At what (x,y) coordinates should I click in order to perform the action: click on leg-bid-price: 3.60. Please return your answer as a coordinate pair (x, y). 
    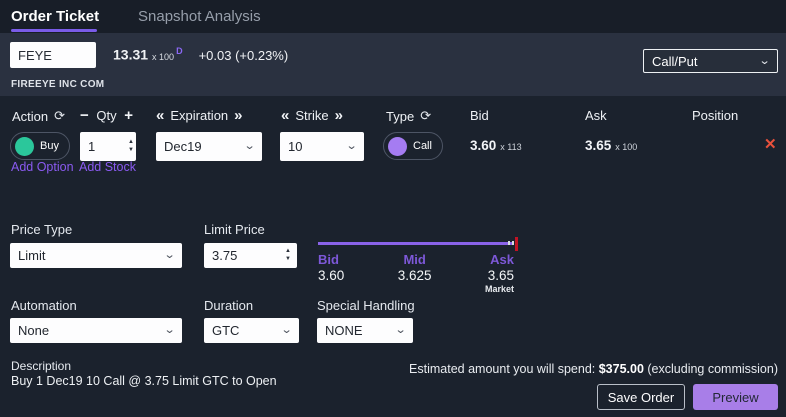
    Looking at the image, I should click on (483, 145).